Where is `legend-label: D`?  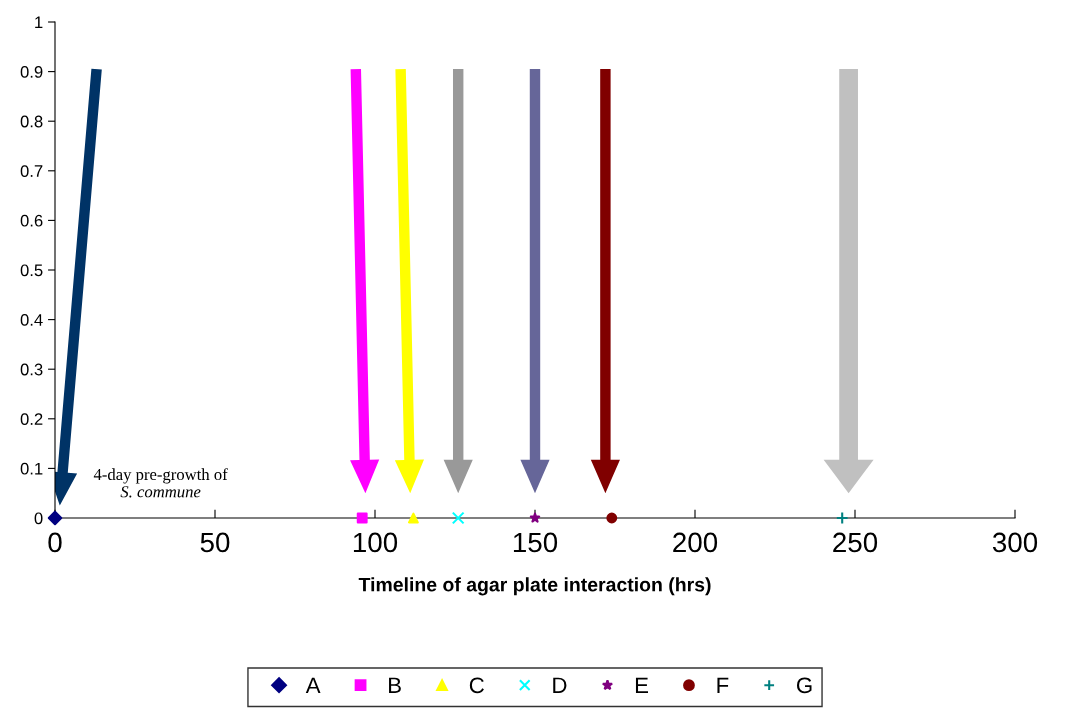 legend-label: D is located at coordinates (560, 685).